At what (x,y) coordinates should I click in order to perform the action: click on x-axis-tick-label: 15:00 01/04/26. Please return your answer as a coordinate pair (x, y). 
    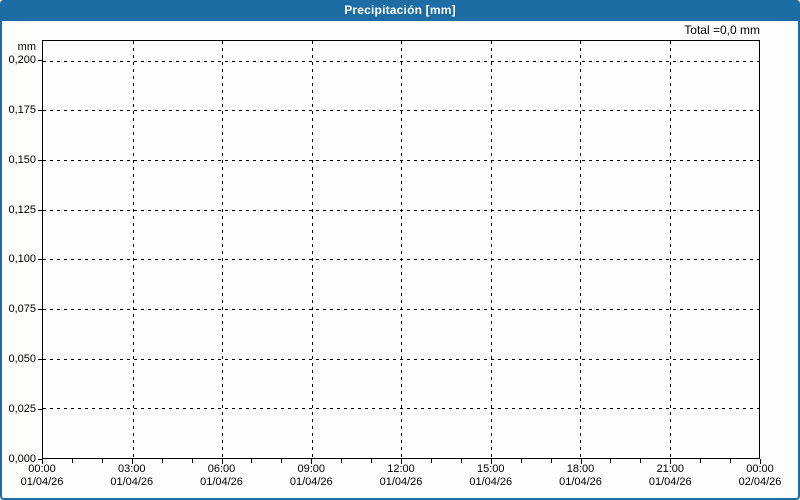
    Looking at the image, I should click on (491, 476).